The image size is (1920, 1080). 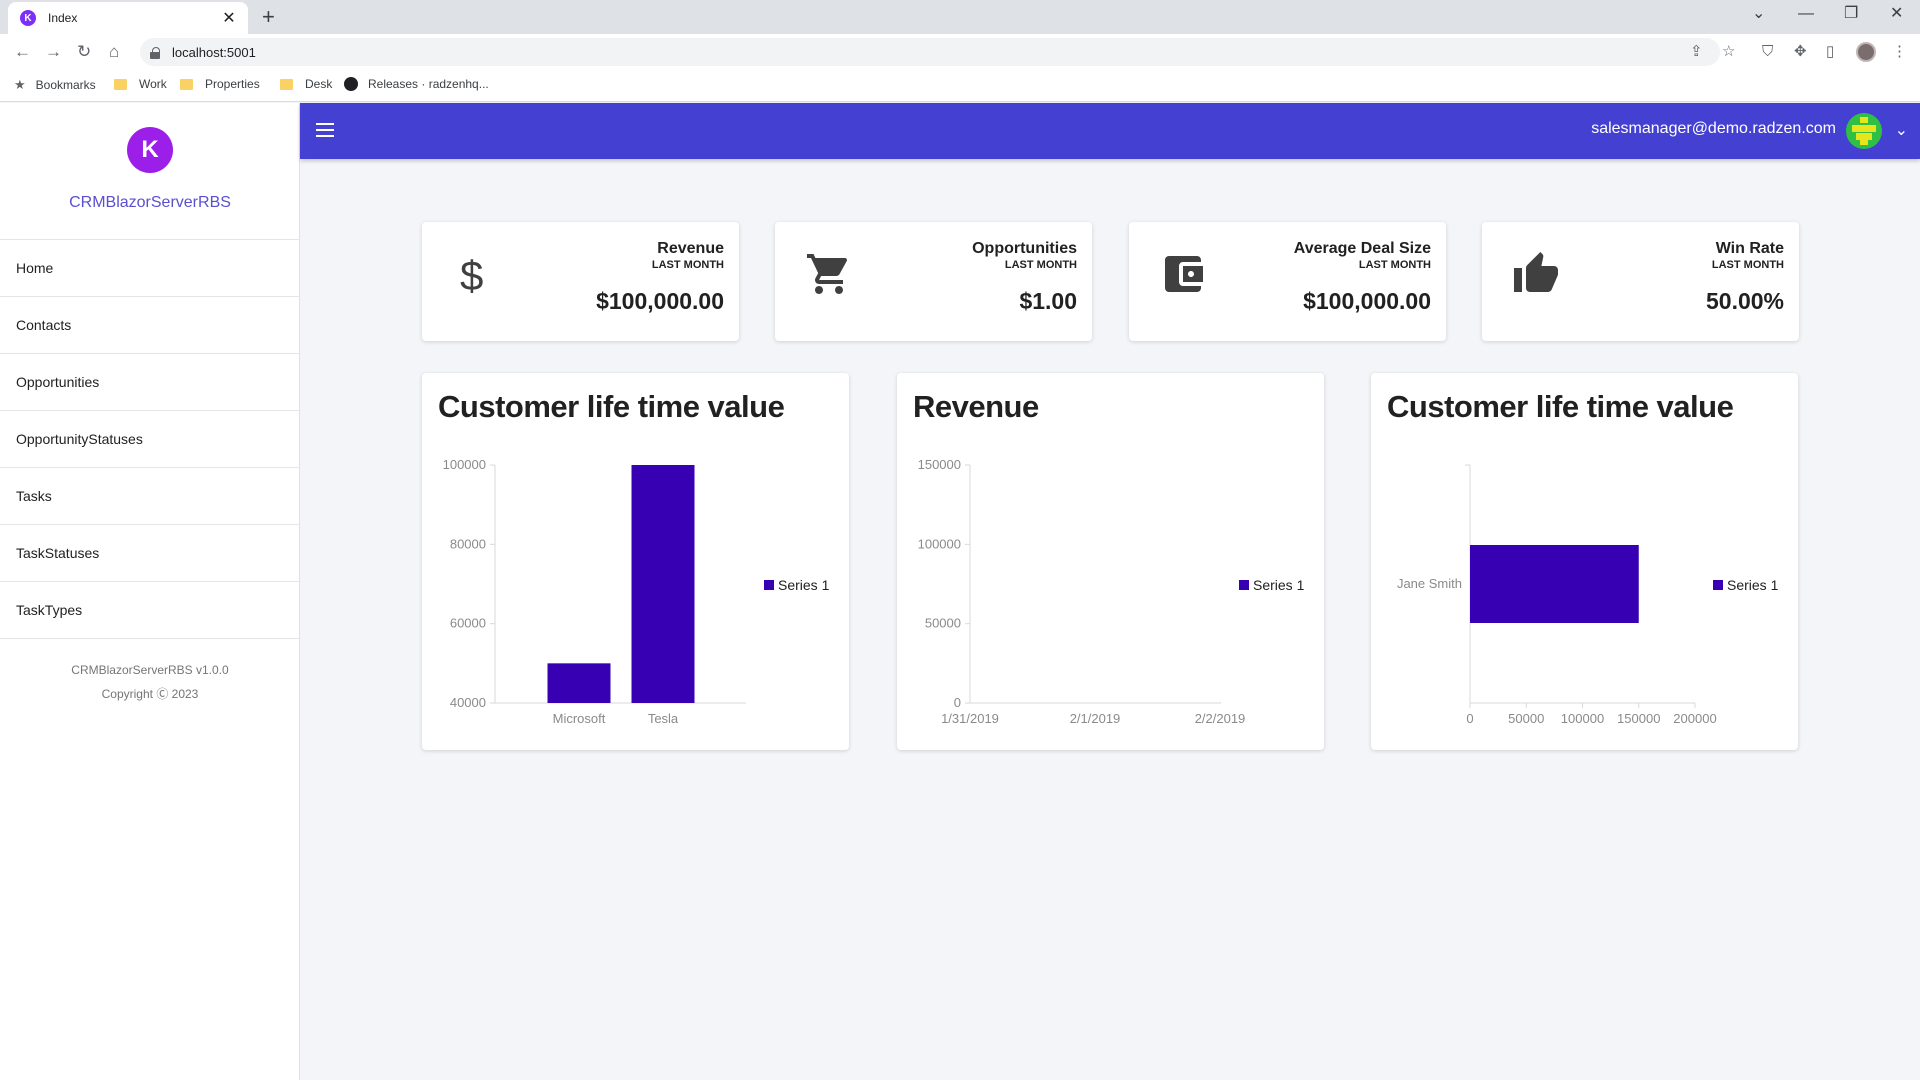 I want to click on bookmark-item-properties: Properties, so click(x=220, y=84).